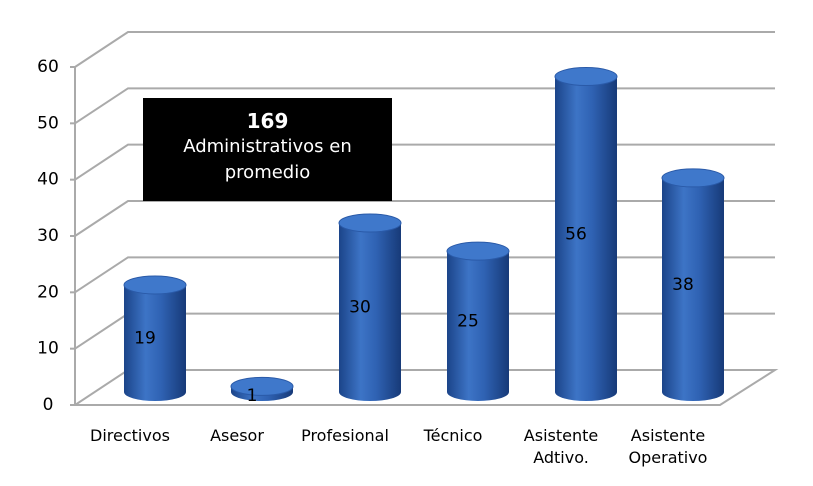 The height and width of the screenshot is (486, 813). What do you see at coordinates (48, 236) in the screenshot?
I see `y-tick-label: 30` at bounding box center [48, 236].